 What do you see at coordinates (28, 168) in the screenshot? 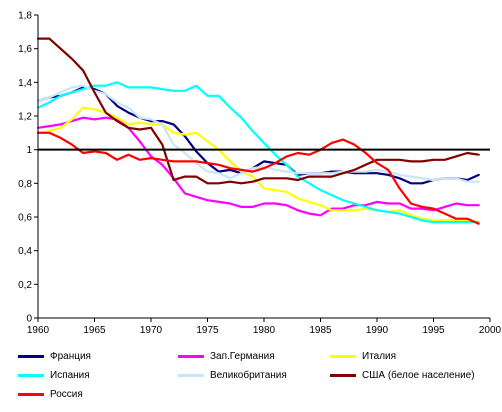
I see `y-axis-ticks: 0 0,2 0,4 0,6 0,8 1 1,2 1,4 1,6 1,8` at bounding box center [28, 168].